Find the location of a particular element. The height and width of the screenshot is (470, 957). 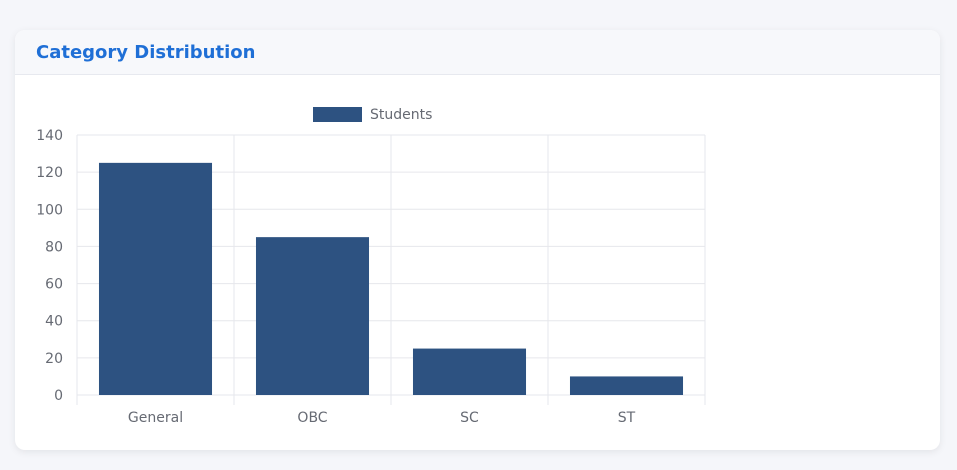

x-tick-label: ST is located at coordinates (627, 418).